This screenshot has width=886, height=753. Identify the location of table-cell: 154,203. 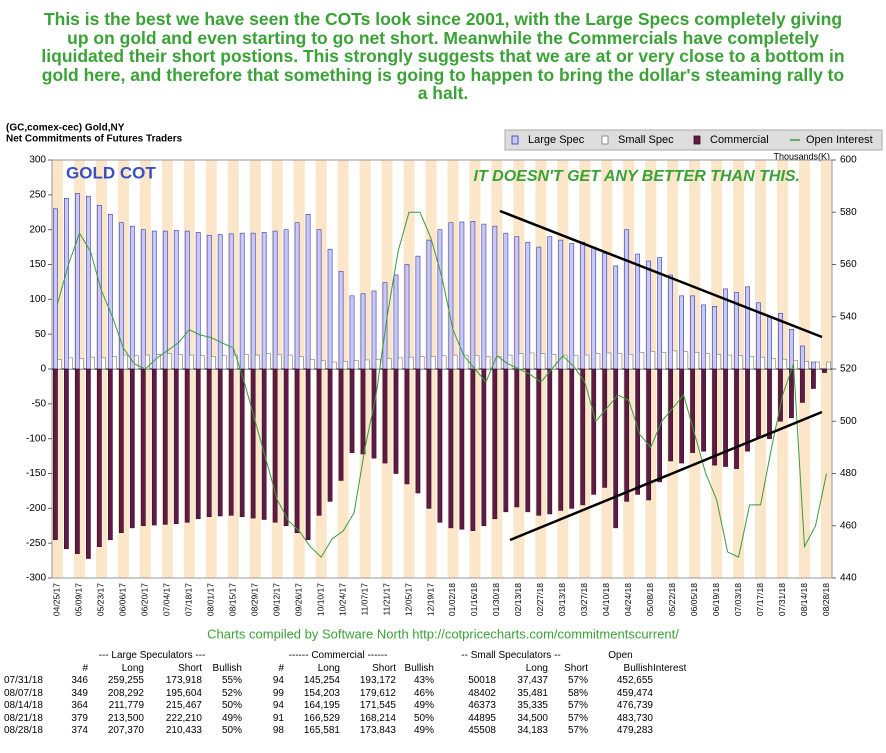
(321, 693).